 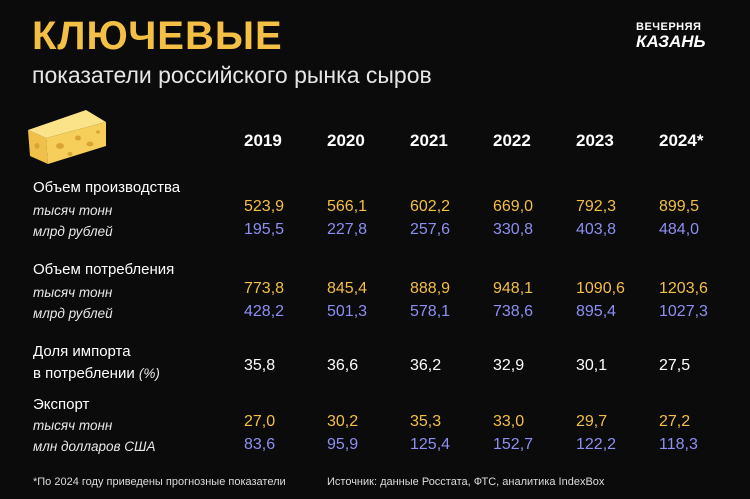 I want to click on export-tons-2020: 30,2, so click(x=343, y=421).